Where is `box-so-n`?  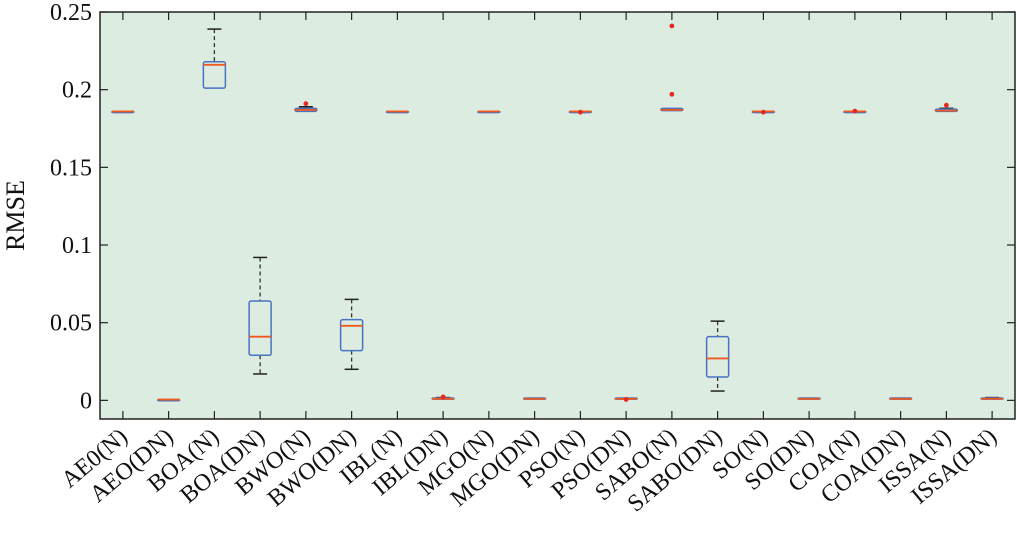
box-so-n is located at coordinates (763, 112).